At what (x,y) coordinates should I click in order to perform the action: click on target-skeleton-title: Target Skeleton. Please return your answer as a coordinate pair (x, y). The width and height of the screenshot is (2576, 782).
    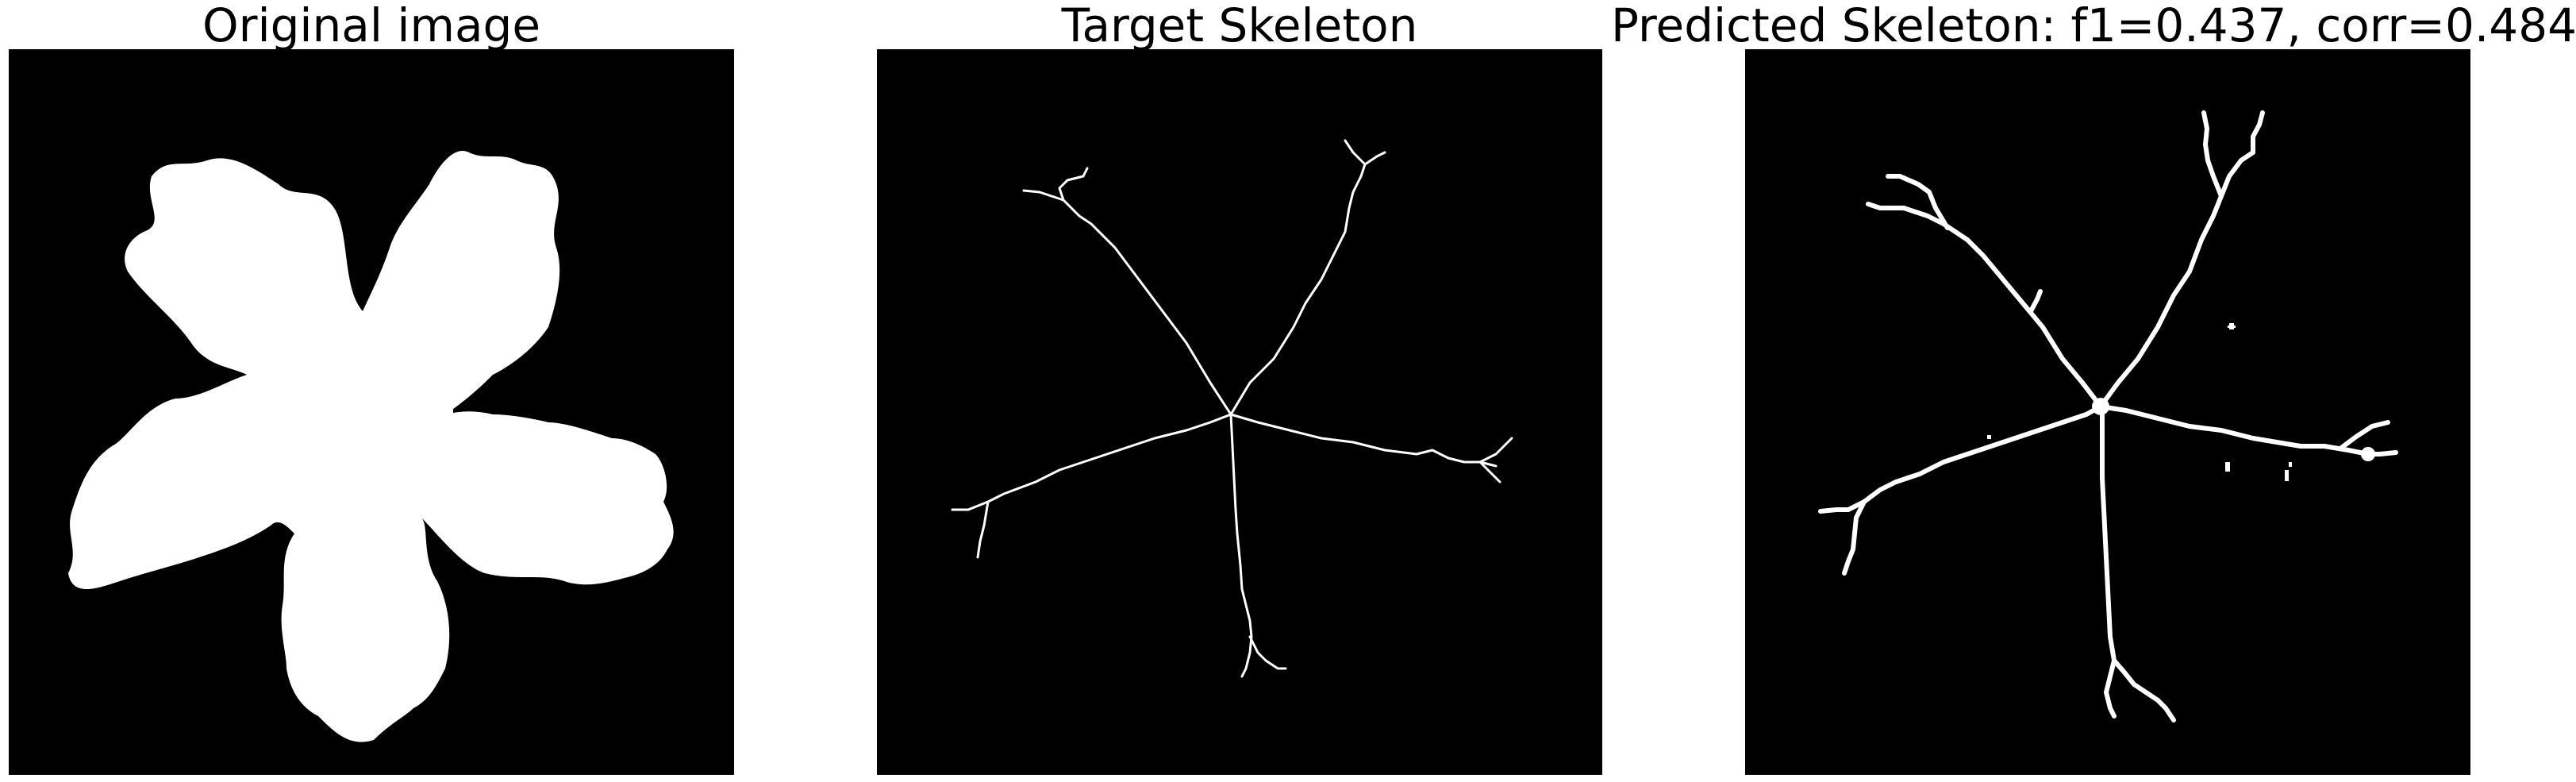
    Looking at the image, I should click on (1239, 26).